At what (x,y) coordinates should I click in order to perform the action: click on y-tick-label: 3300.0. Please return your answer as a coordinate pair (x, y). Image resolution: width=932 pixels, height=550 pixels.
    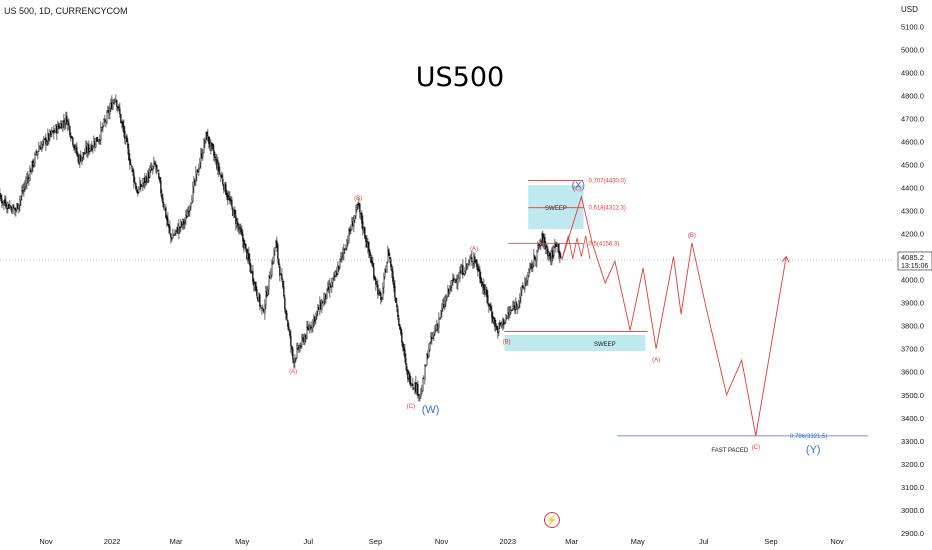
    Looking at the image, I should click on (912, 441).